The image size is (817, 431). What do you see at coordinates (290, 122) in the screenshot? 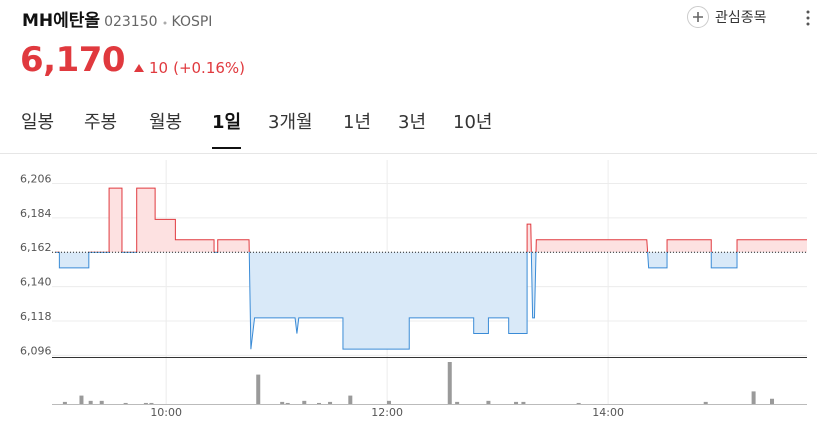
I see `period-tab: 3개월` at bounding box center [290, 122].